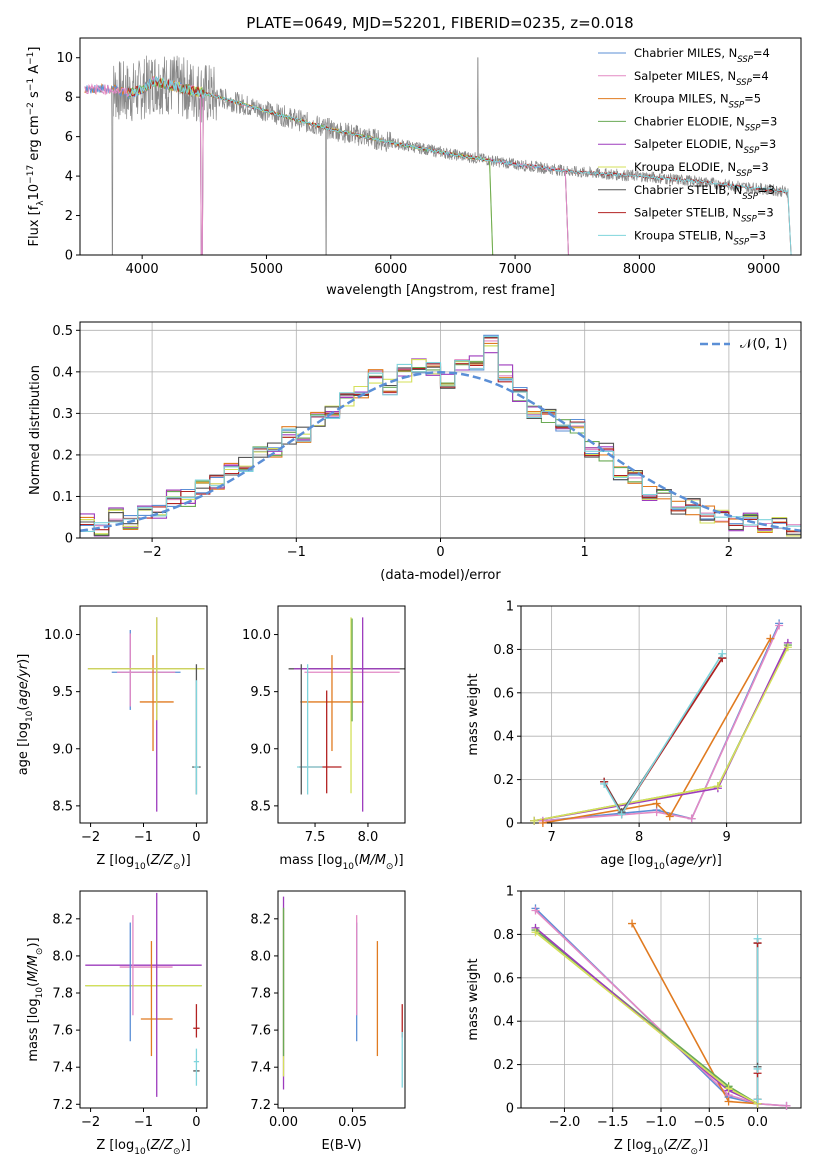  Describe the element at coordinates (260, 692) in the screenshot. I see `y-tick-label: 9.5` at that location.